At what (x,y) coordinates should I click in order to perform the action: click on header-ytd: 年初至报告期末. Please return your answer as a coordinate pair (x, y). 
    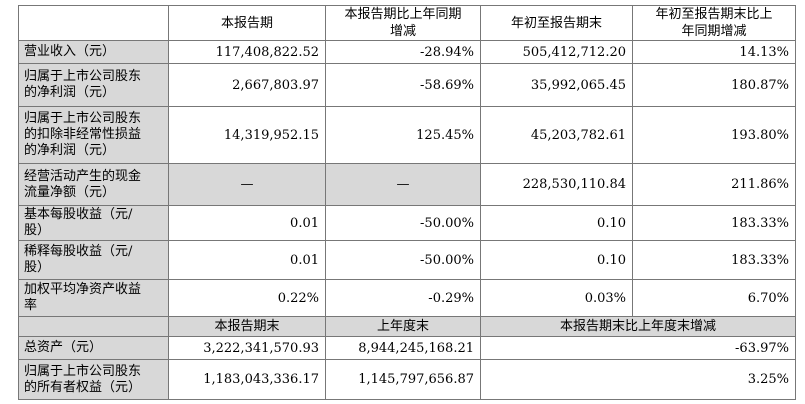
    Looking at the image, I should click on (556, 23).